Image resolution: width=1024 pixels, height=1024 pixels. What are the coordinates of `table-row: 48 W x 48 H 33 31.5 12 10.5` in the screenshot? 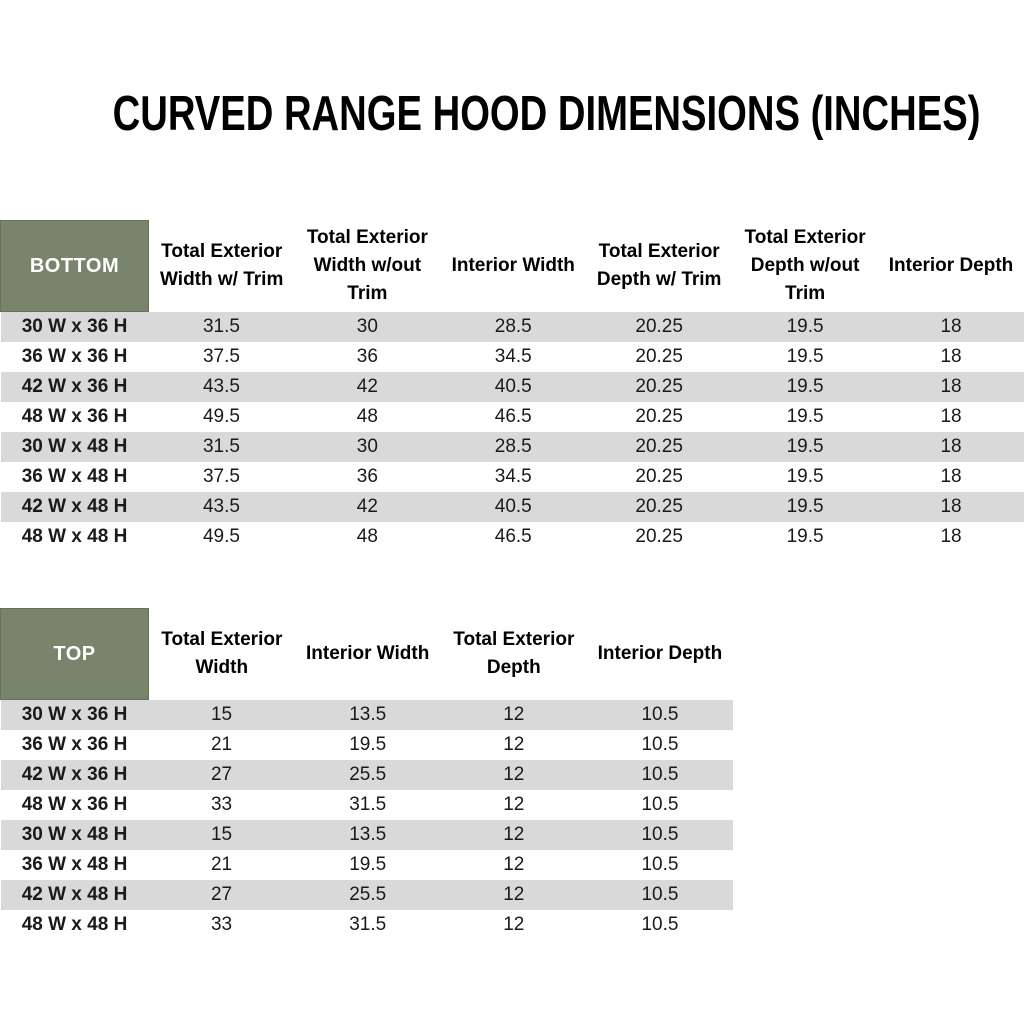 It's located at (367, 925).